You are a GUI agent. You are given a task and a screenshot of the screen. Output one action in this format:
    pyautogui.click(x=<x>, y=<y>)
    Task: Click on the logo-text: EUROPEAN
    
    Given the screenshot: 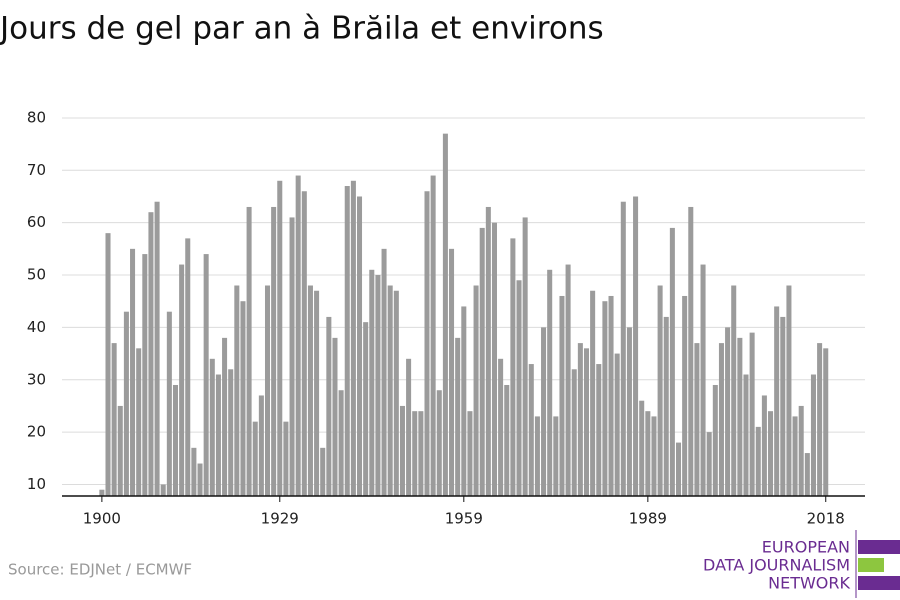 What is the action you would take?
    pyautogui.click(x=806, y=547)
    